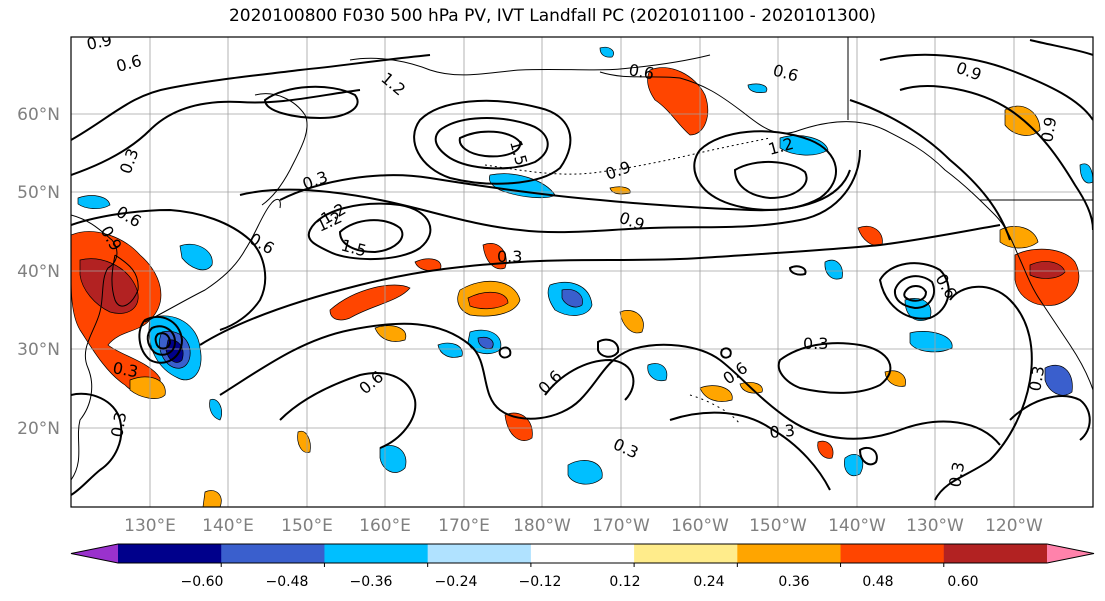 This screenshot has width=1105, height=601. What do you see at coordinates (38, 272) in the screenshot?
I see `latitude-labels: 60°N 50°N 40°N 30°N 20°N` at bounding box center [38, 272].